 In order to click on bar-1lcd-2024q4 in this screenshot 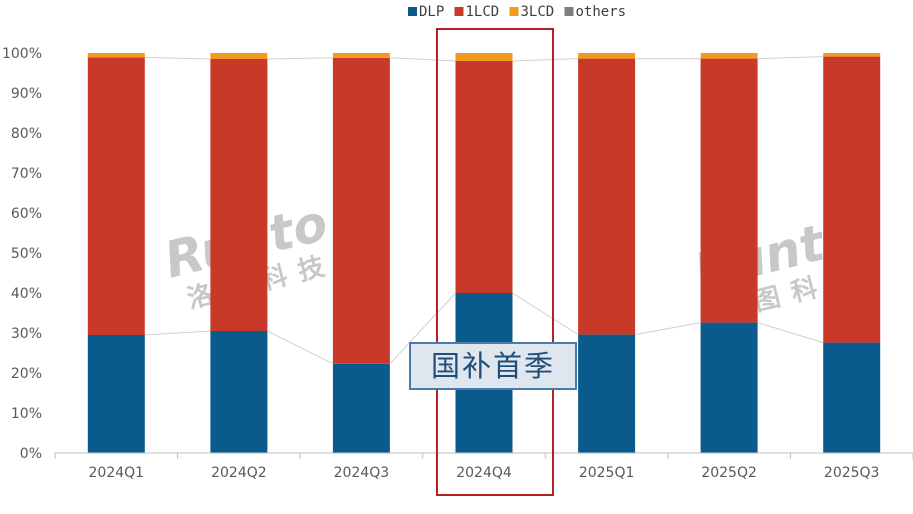, I will do `click(484, 177)`.